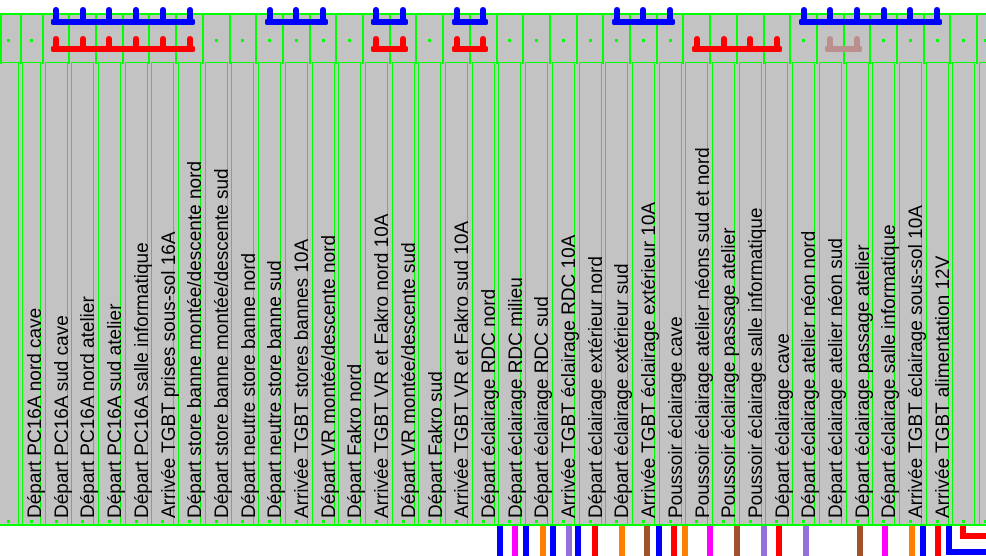 This screenshot has height=556, width=986. Describe the element at coordinates (569, 376) in the screenshot. I see `terminal-label: Arrivée TGBT éclairage RDC 10A` at that location.